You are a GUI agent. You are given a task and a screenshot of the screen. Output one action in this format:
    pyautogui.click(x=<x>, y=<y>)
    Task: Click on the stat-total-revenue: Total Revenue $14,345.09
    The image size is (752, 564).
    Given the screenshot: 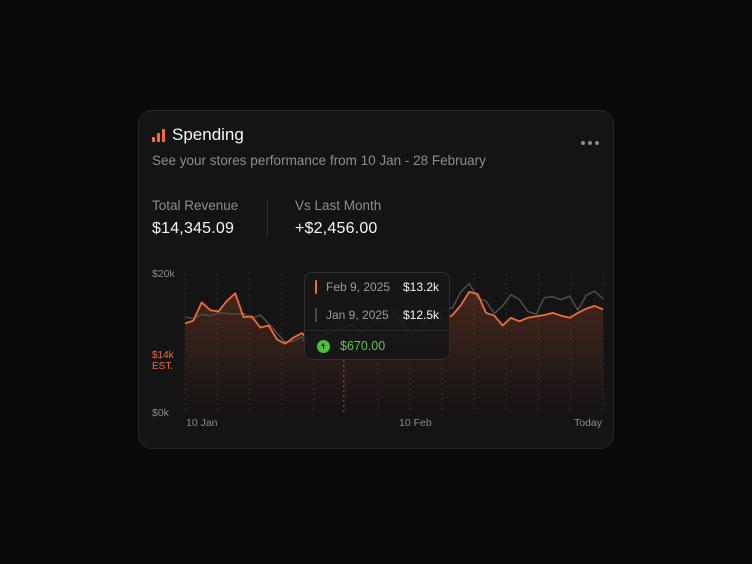 What is the action you would take?
    pyautogui.click(x=195, y=218)
    